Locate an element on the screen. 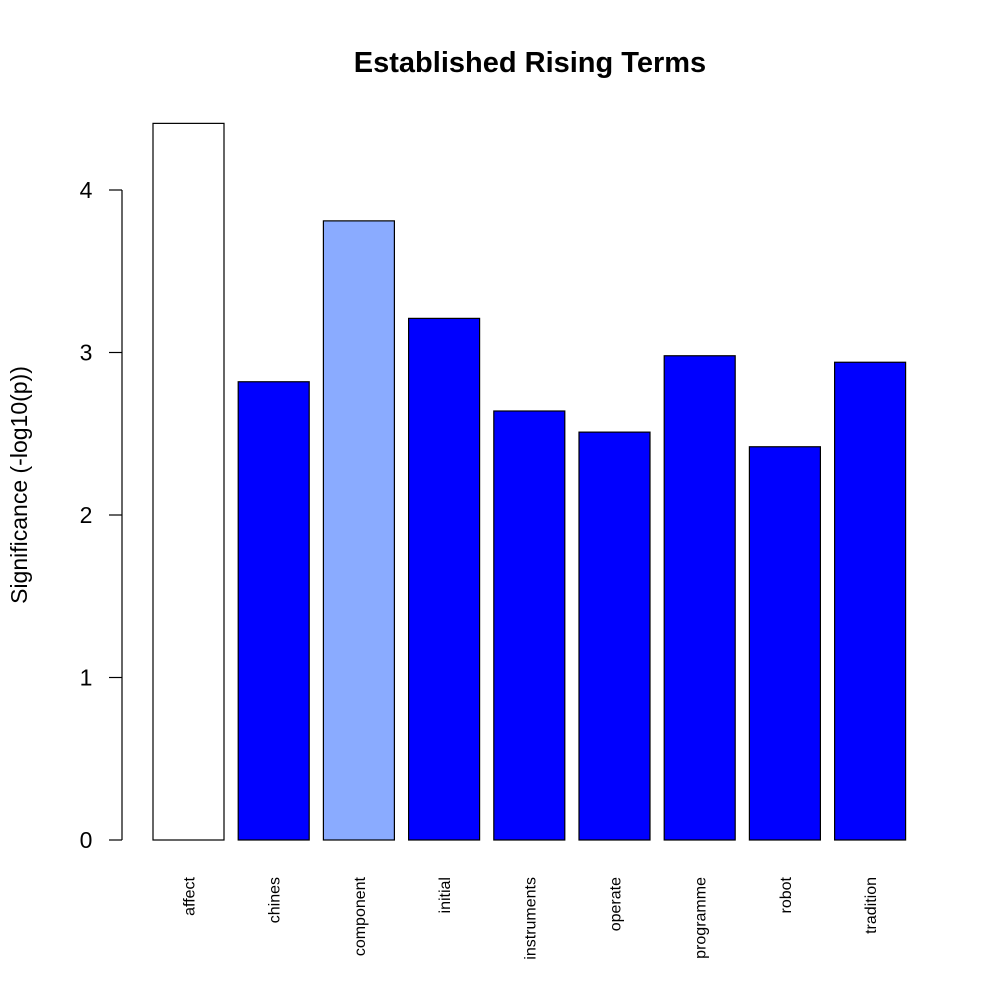 The width and height of the screenshot is (1000, 1000). y-tick-label: 2 is located at coordinates (86, 515).